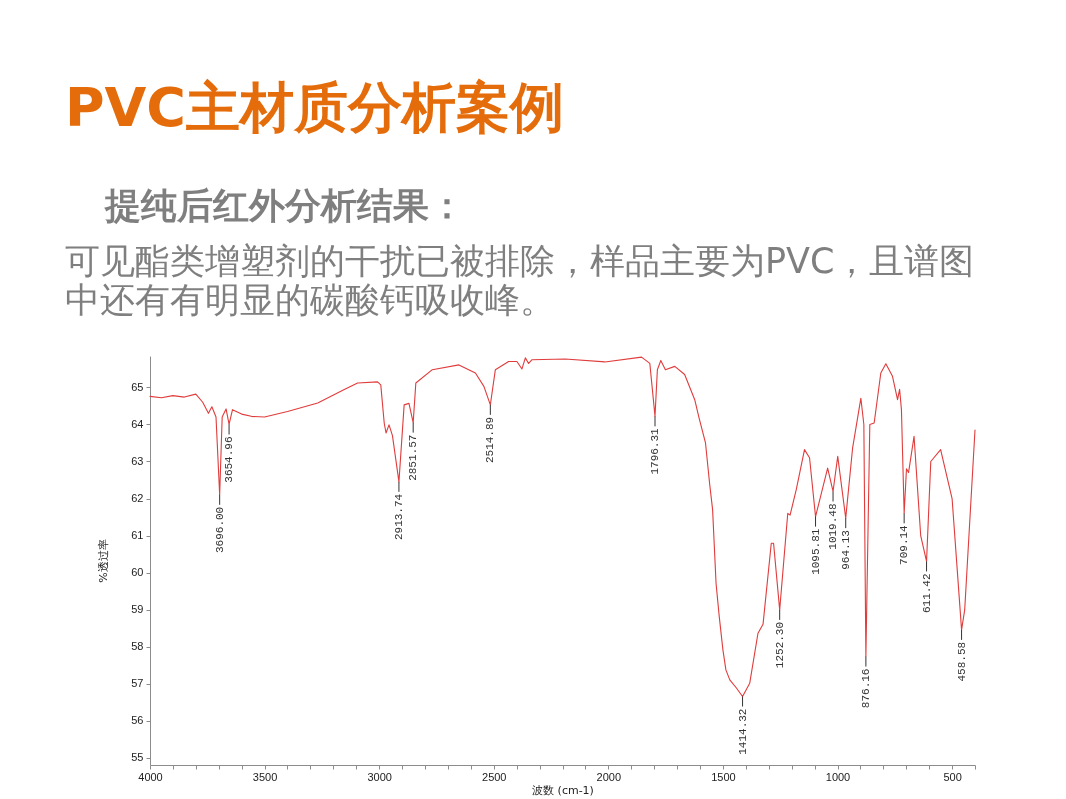 The width and height of the screenshot is (1066, 799). Describe the element at coordinates (494, 776) in the screenshot. I see `x-tick-label: 2500` at that location.